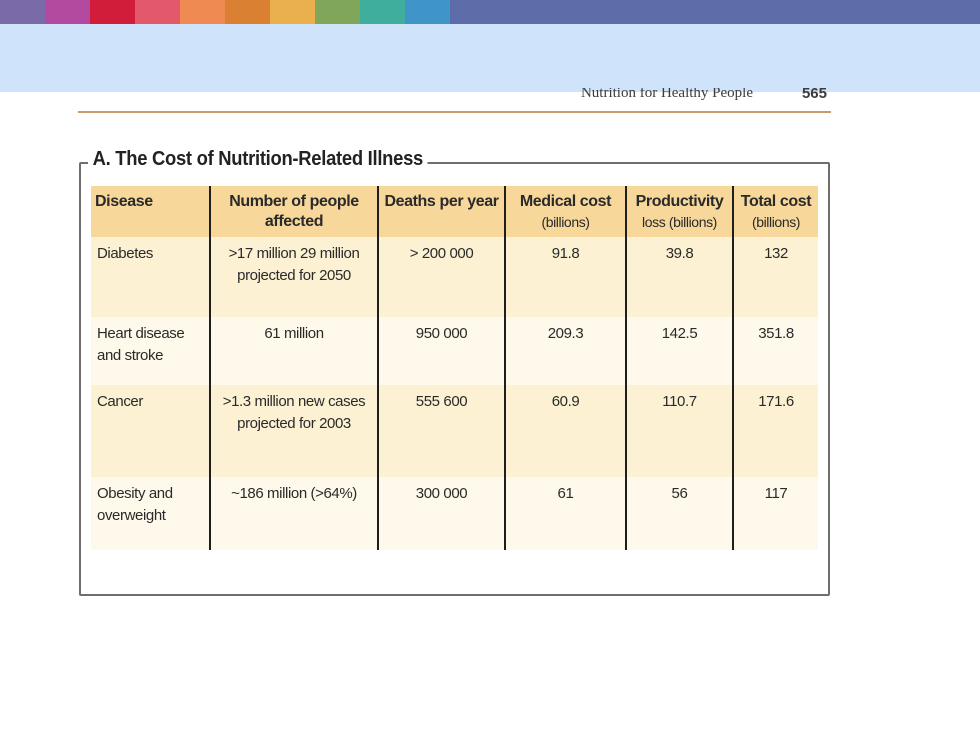 This screenshot has height=735, width=980. I want to click on cell-affected: ~186 million (>64%), so click(293, 513).